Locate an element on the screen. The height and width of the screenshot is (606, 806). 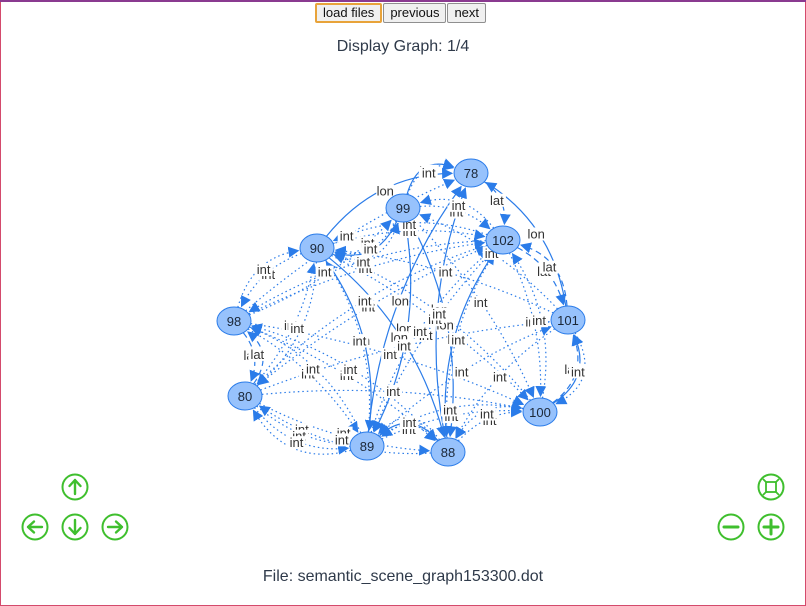
node-label: 88 is located at coordinates (448, 452).